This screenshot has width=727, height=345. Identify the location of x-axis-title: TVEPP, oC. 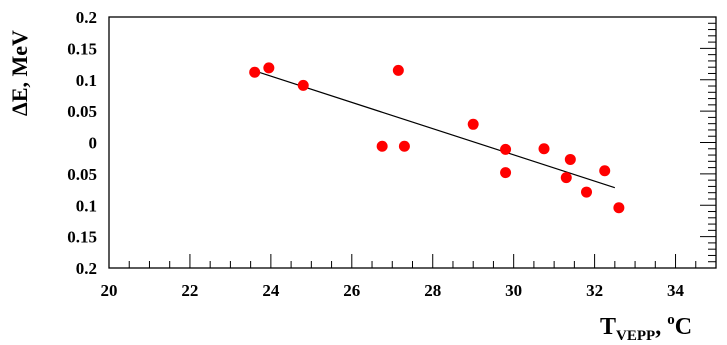
(646, 328).